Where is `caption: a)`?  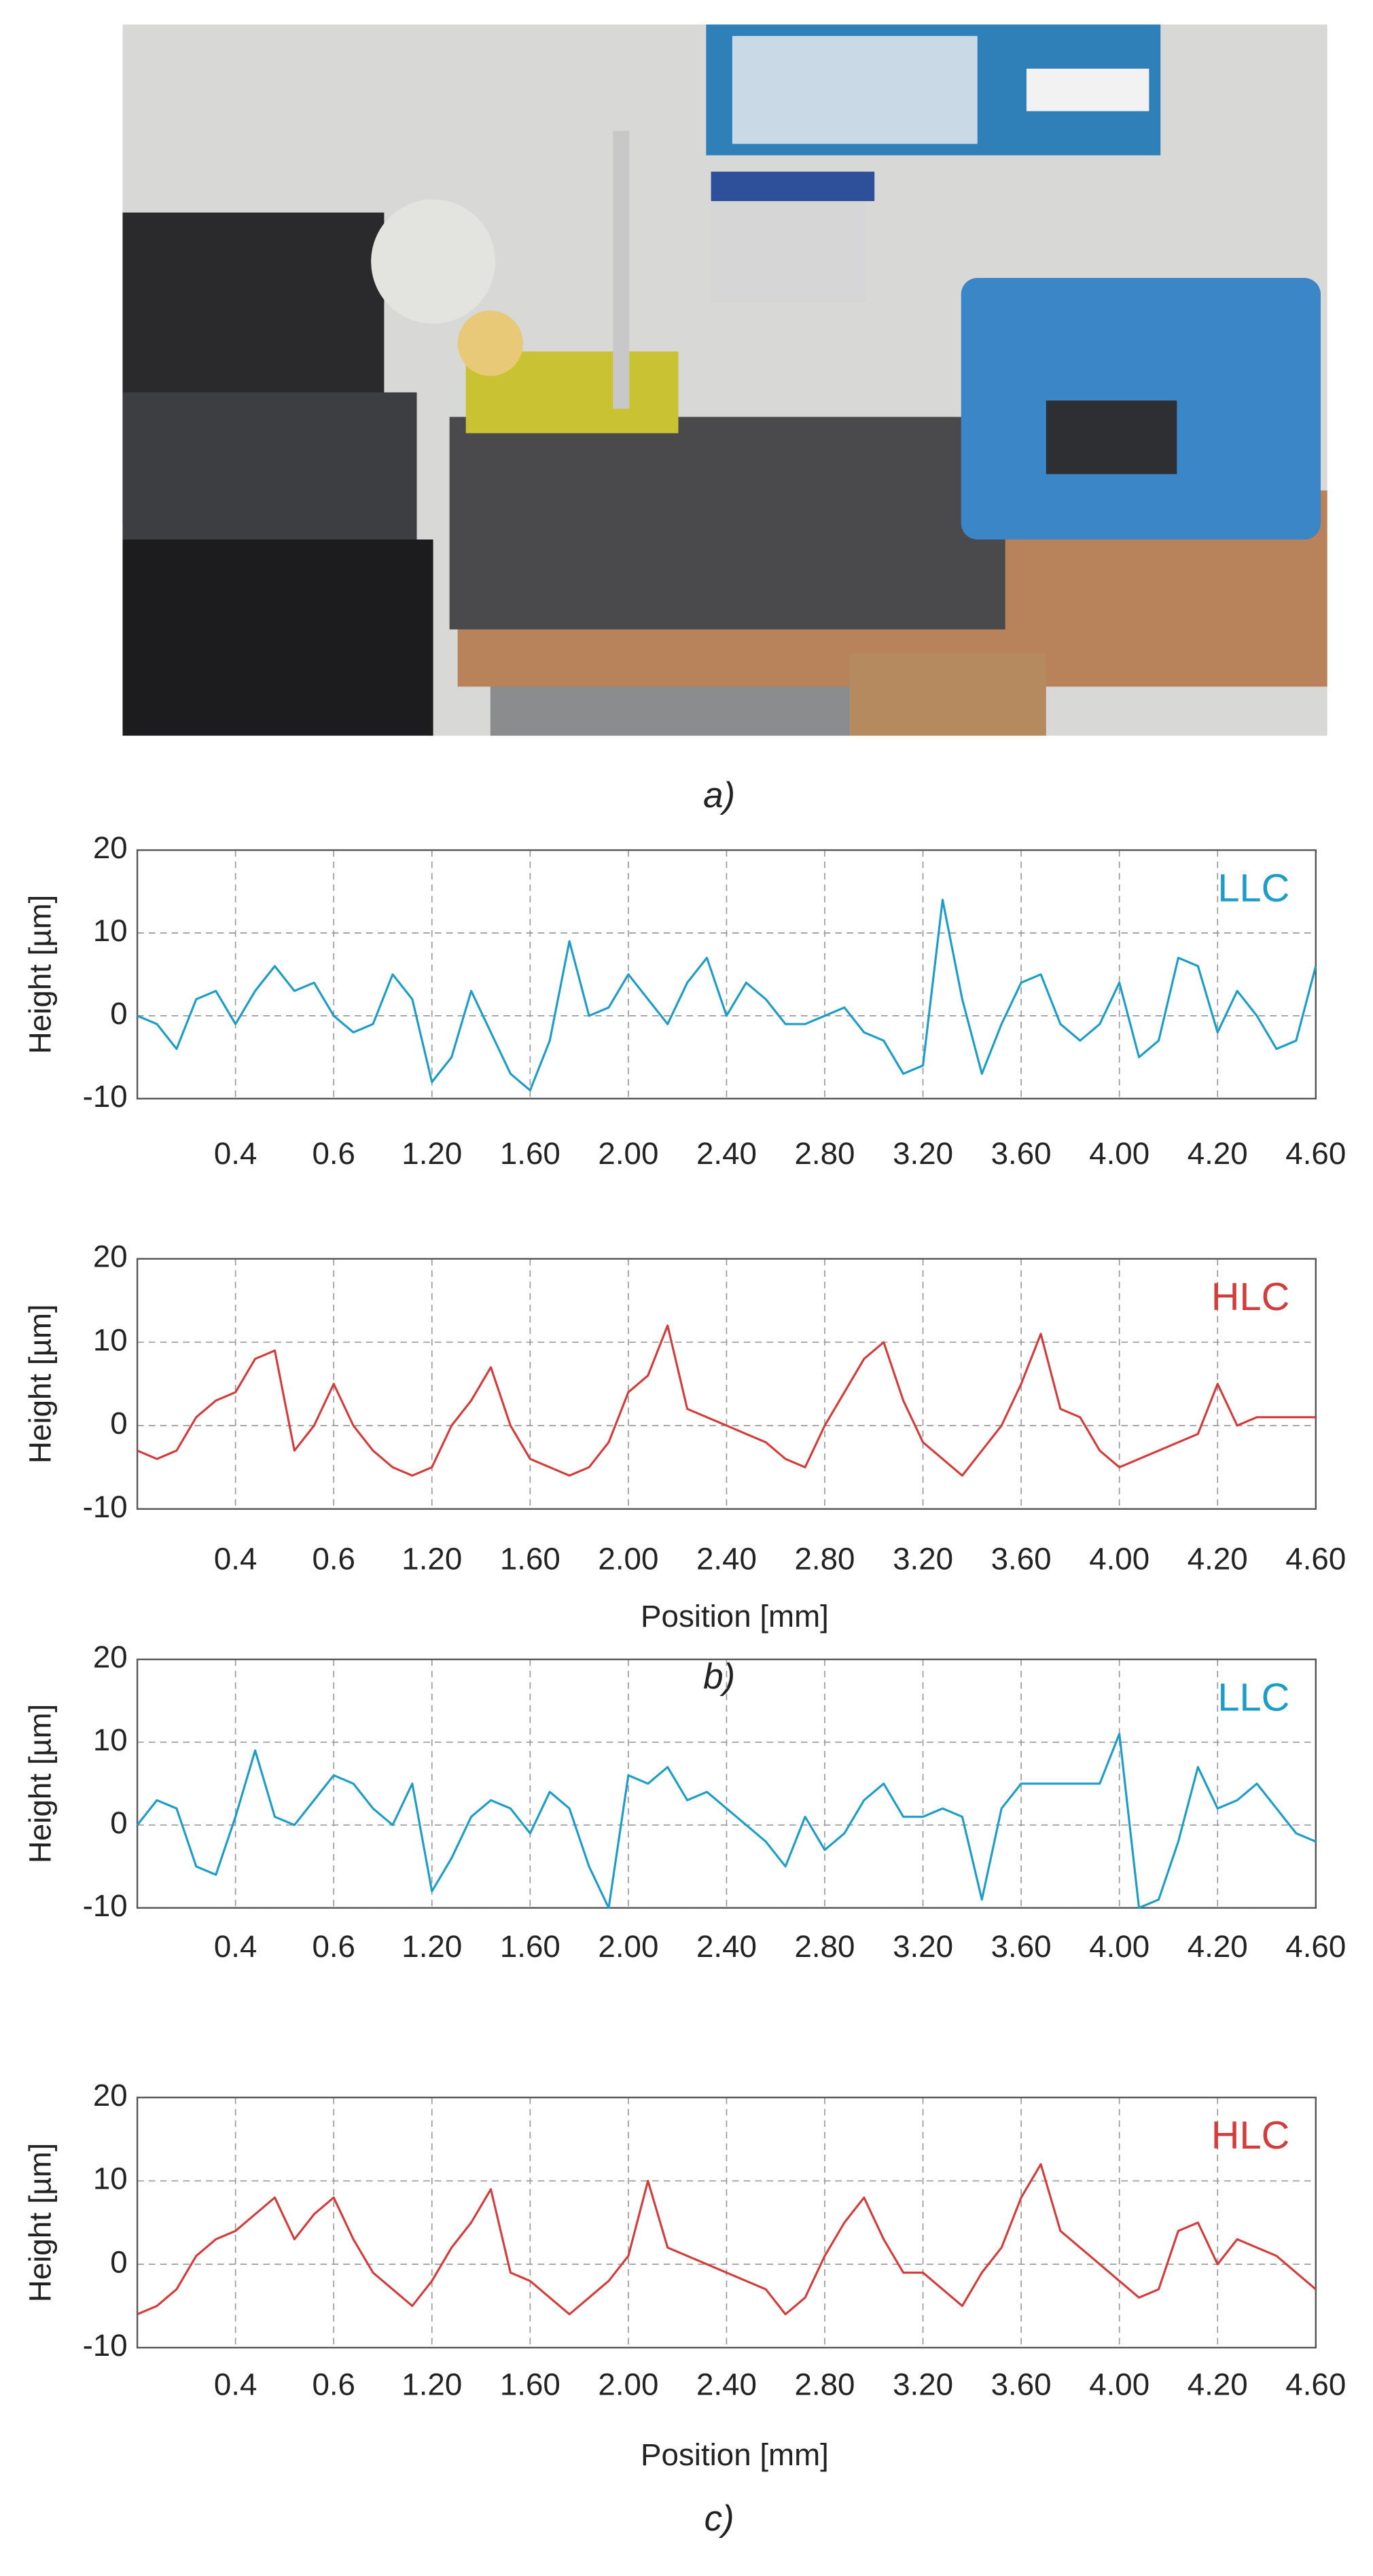
caption: a) is located at coordinates (719, 795).